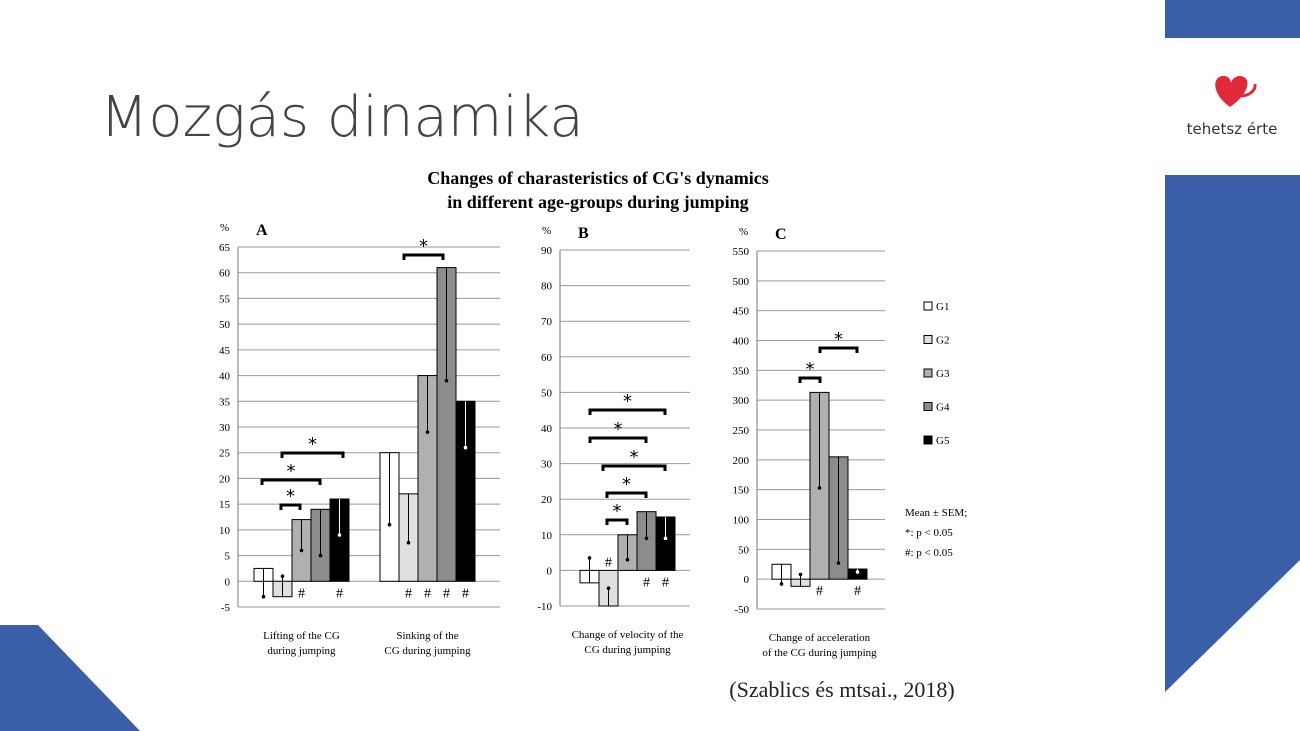 Image resolution: width=1300 pixels, height=731 pixels. What do you see at coordinates (262, 230) in the screenshot?
I see `panel-label: A` at bounding box center [262, 230].